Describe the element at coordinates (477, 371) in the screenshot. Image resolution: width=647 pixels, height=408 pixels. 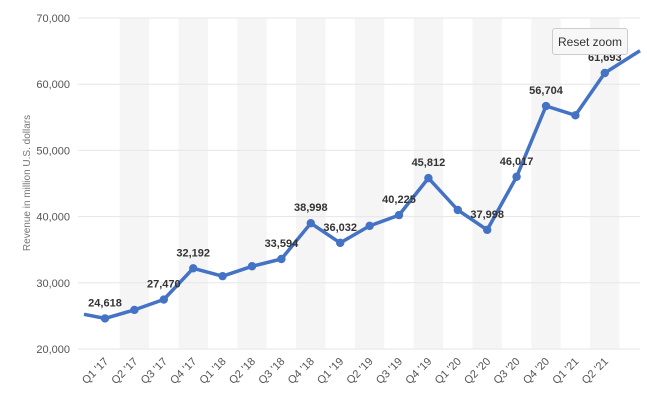
I see `x-tick-label: Q2 '20` at that location.